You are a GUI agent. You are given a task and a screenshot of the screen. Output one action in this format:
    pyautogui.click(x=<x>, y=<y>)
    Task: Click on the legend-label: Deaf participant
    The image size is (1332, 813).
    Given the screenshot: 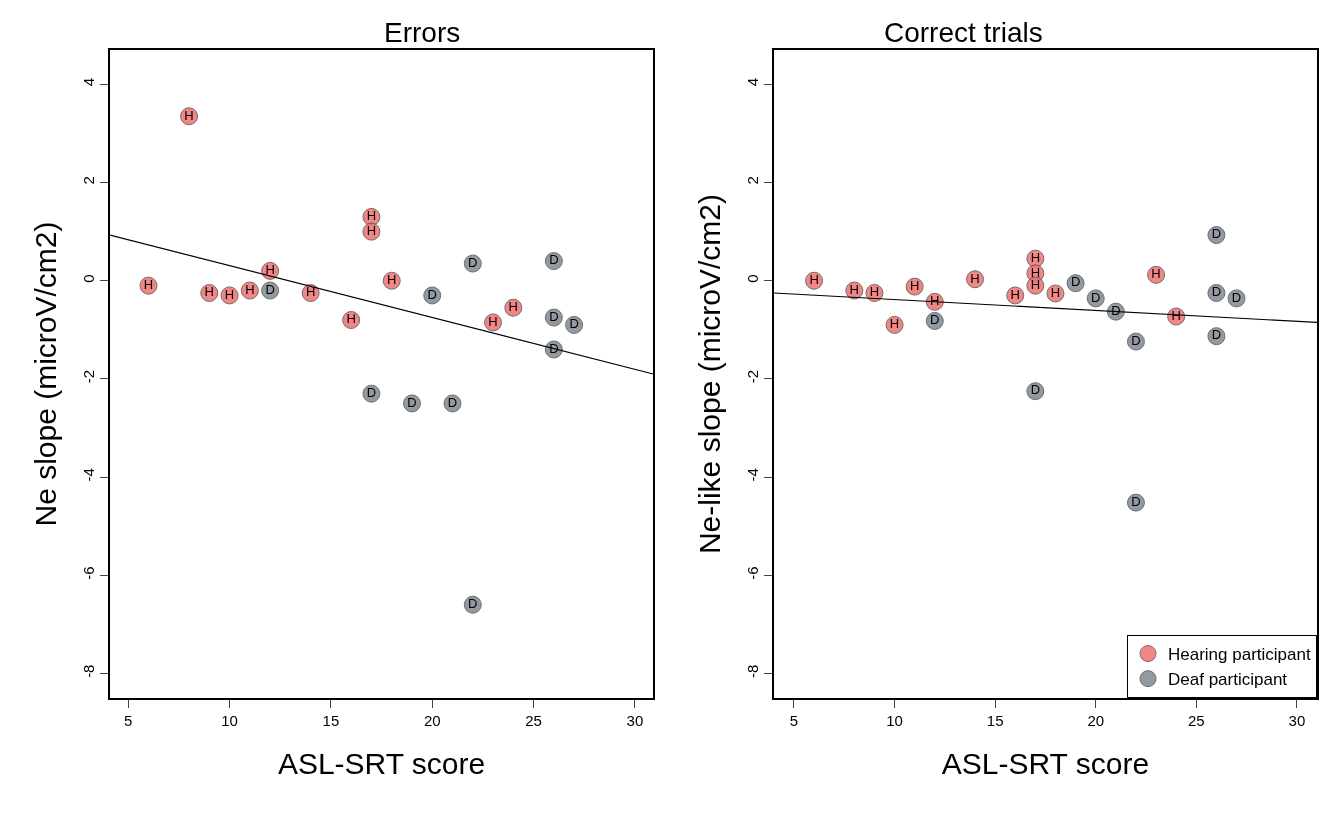 What is the action you would take?
    pyautogui.click(x=1228, y=680)
    